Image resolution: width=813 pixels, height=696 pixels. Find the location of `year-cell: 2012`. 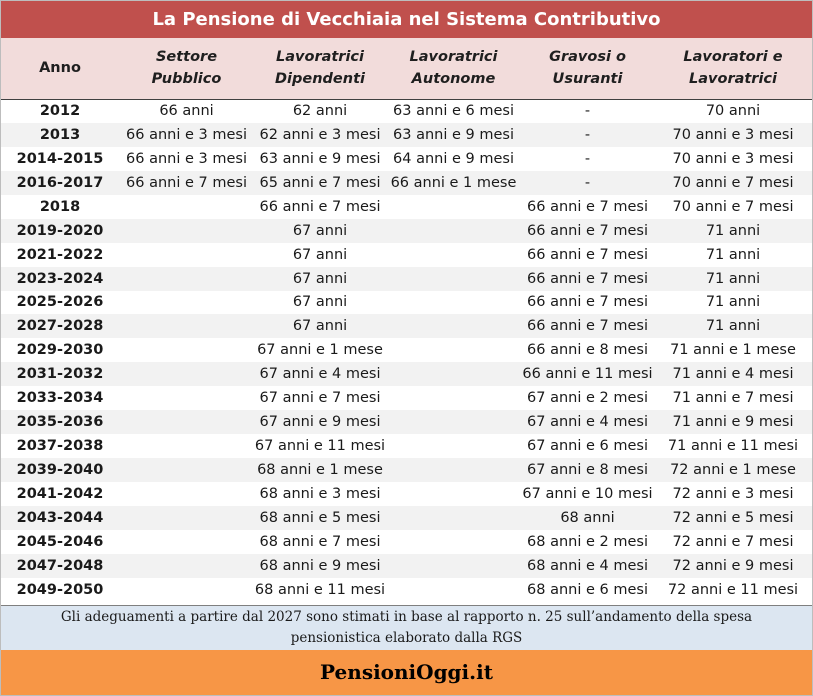

year-cell: 2012 is located at coordinates (60, 111).